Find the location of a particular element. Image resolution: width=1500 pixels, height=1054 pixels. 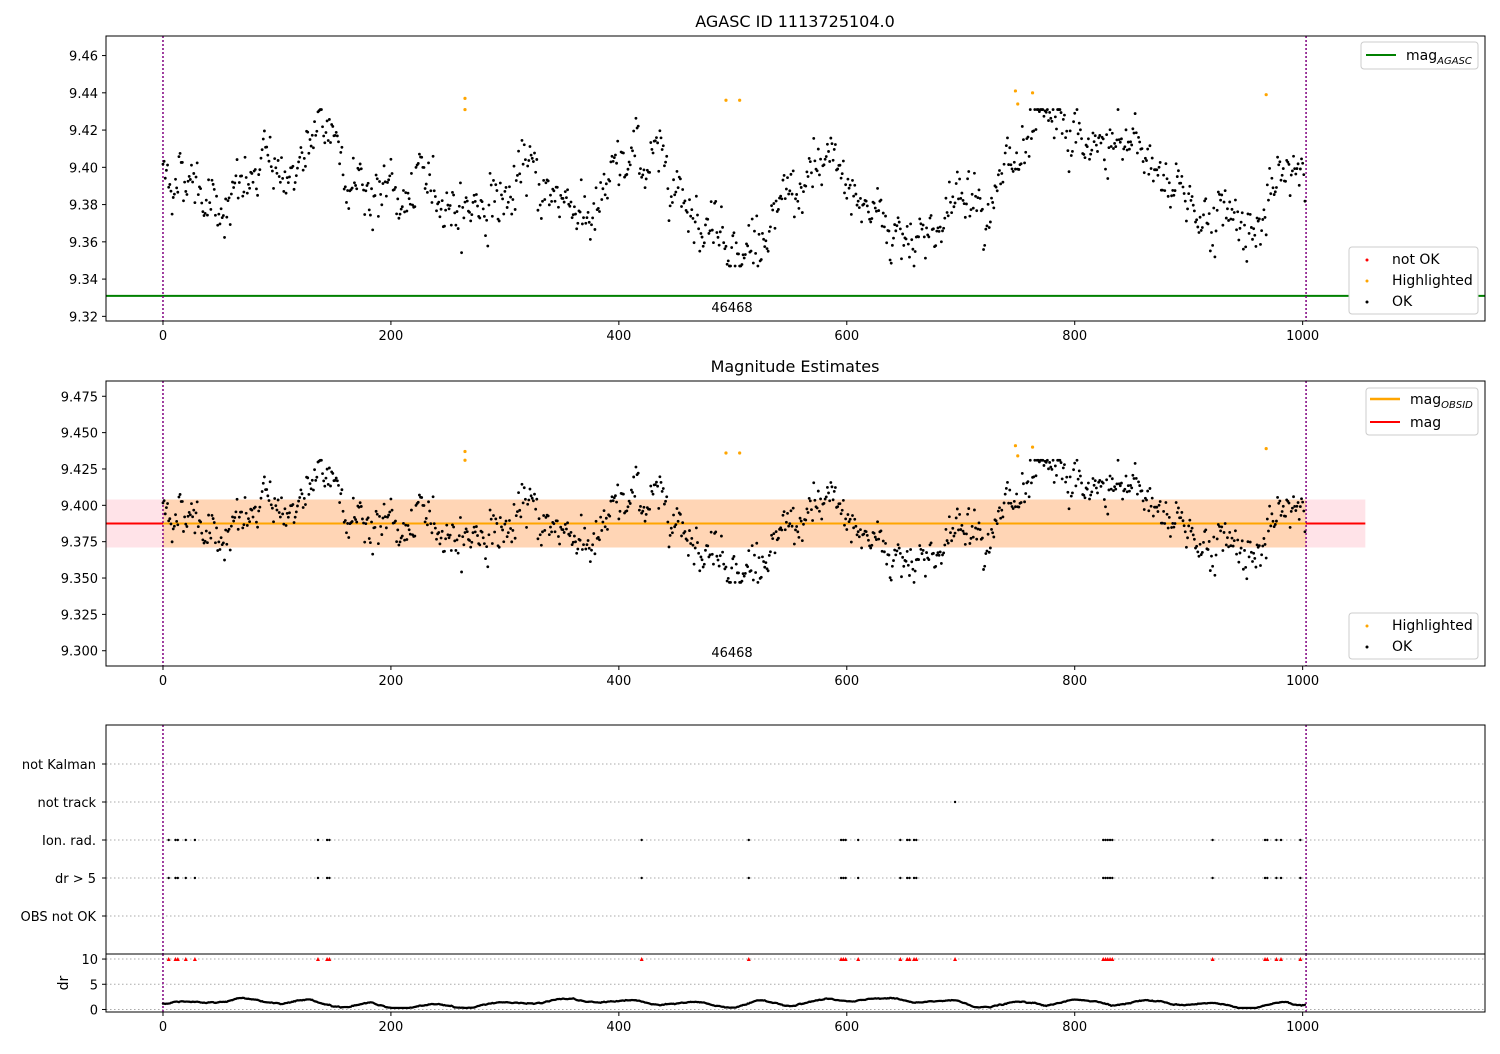

dr-clipped-marker is located at coordinates (845, 959).